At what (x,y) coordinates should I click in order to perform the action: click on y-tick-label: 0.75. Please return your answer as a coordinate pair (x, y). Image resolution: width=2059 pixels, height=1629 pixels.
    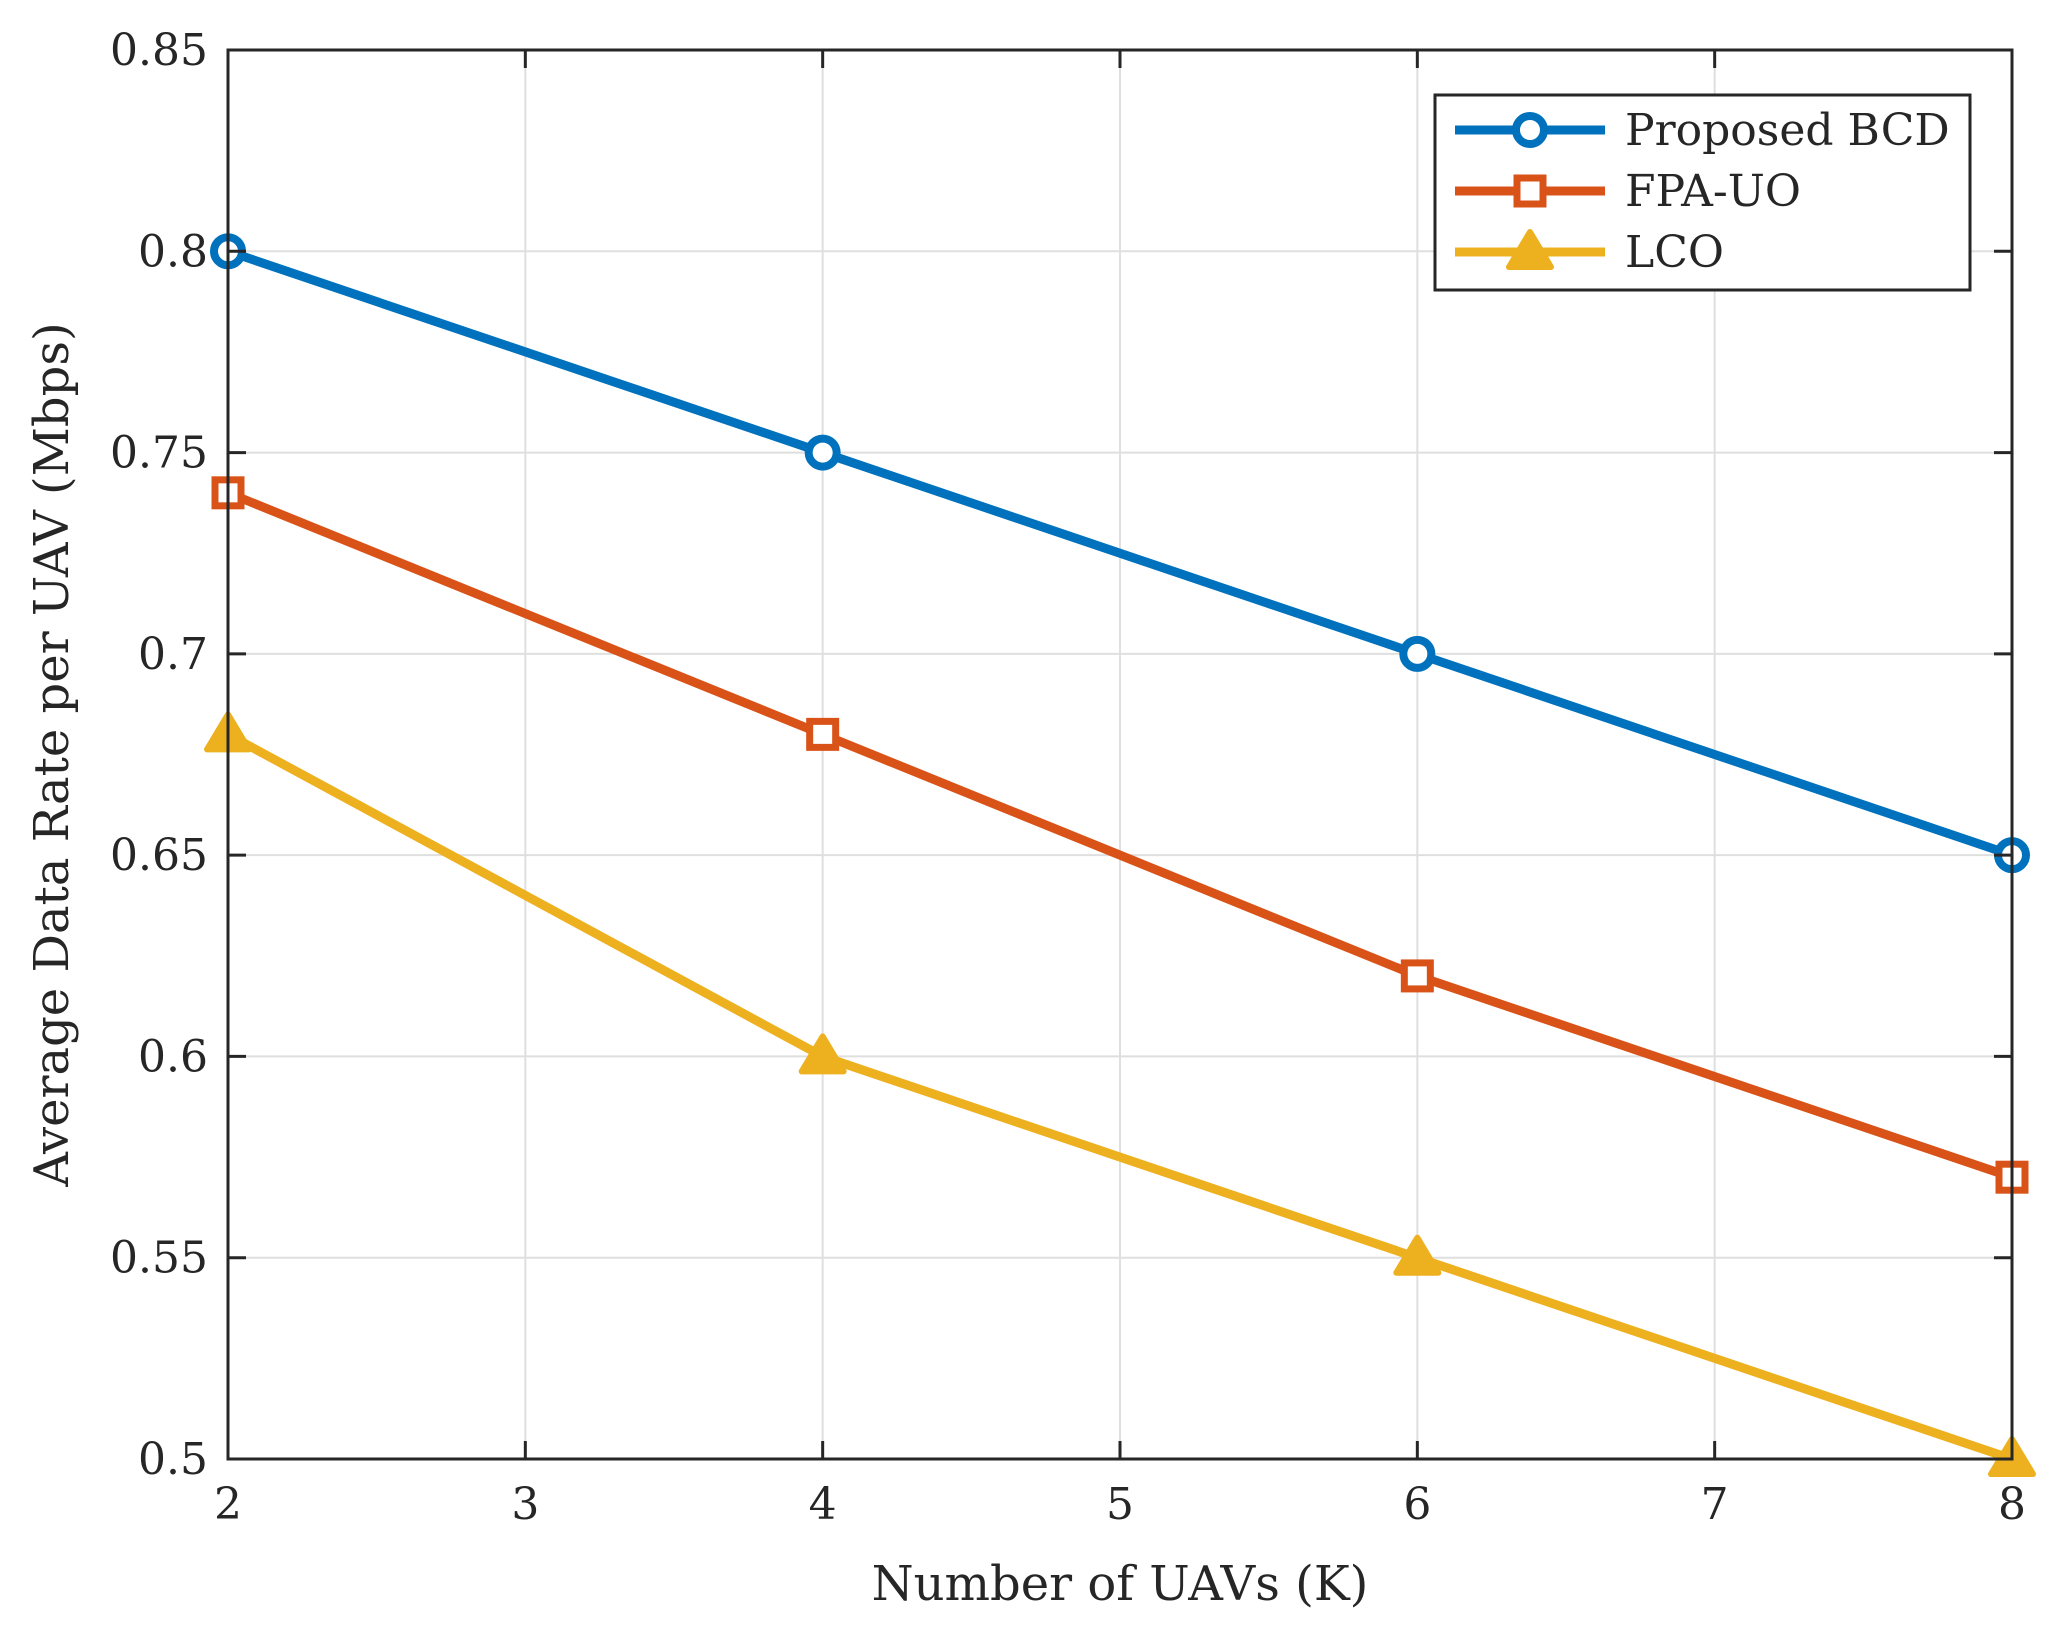
    Looking at the image, I should click on (159, 453).